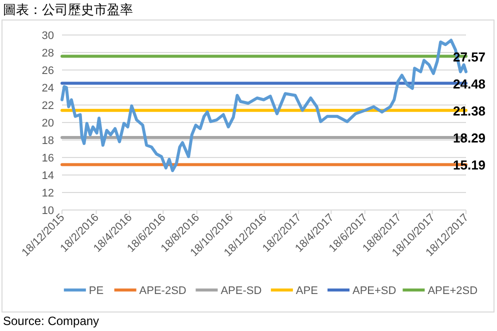  I want to click on y-tick-label: 24, so click(48, 88).